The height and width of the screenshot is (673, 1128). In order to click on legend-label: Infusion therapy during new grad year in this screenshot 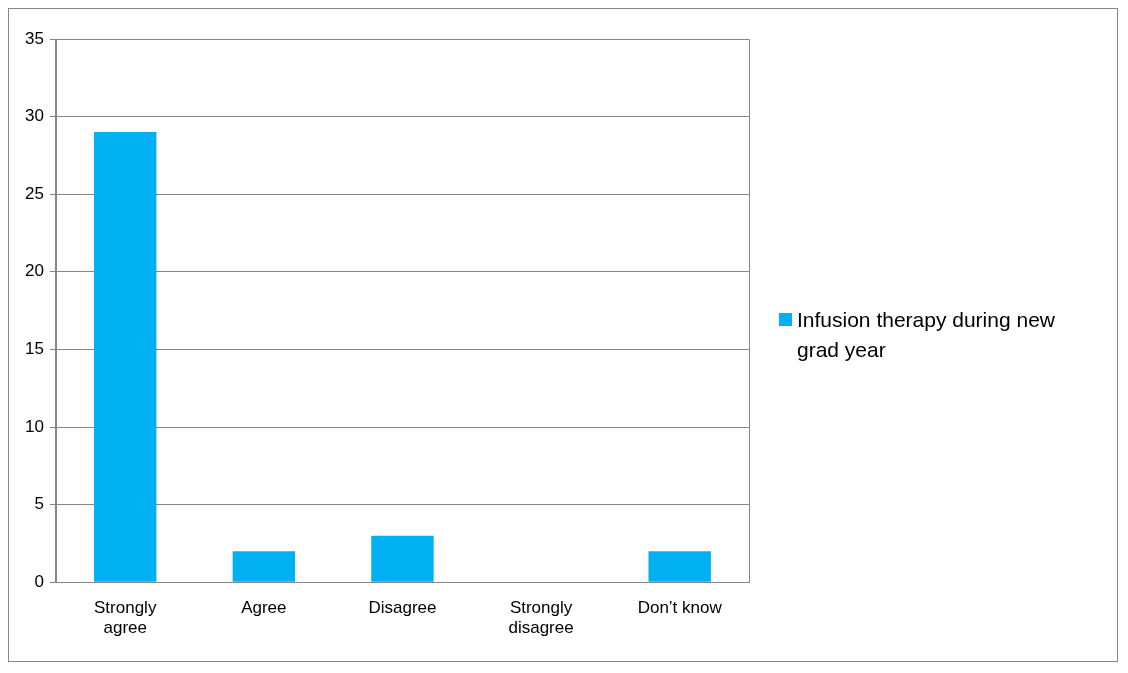, I will do `click(926, 335)`.